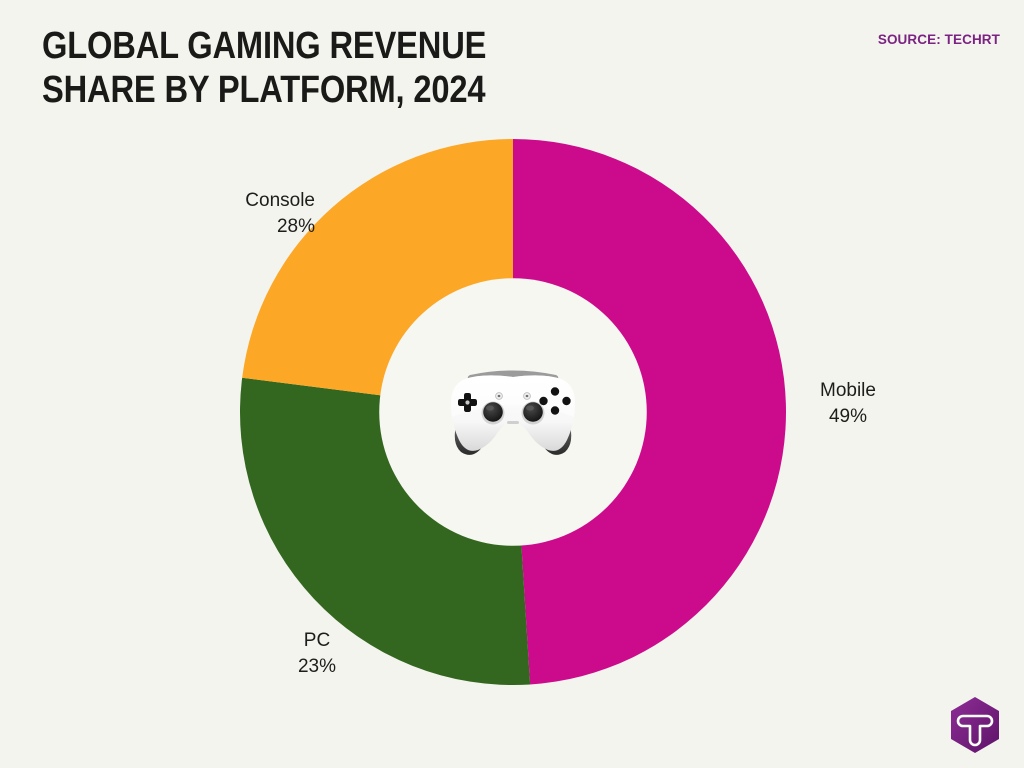 The width and height of the screenshot is (1024, 768). Describe the element at coordinates (317, 653) in the screenshot. I see `slice-label-pc: PC 23%` at that location.